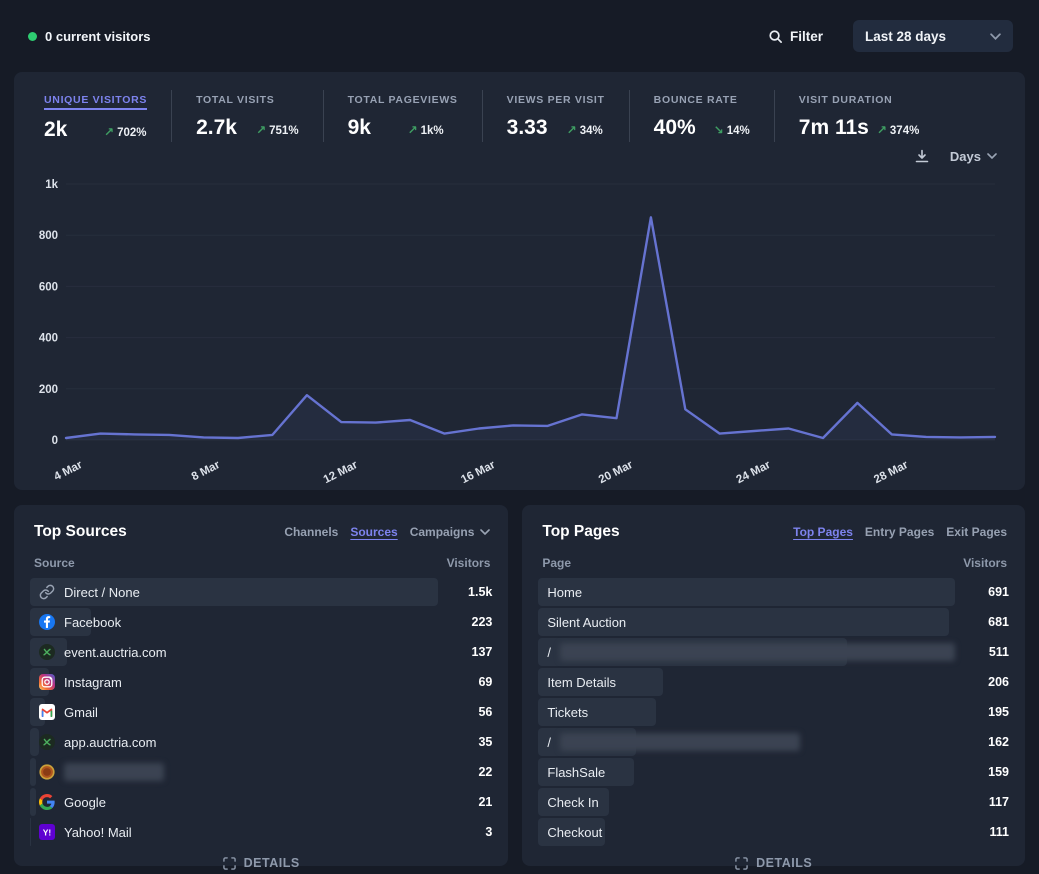 The image size is (1039, 874). What do you see at coordinates (773, 592) in the screenshot?
I see `page-row-home: Home 691` at bounding box center [773, 592].